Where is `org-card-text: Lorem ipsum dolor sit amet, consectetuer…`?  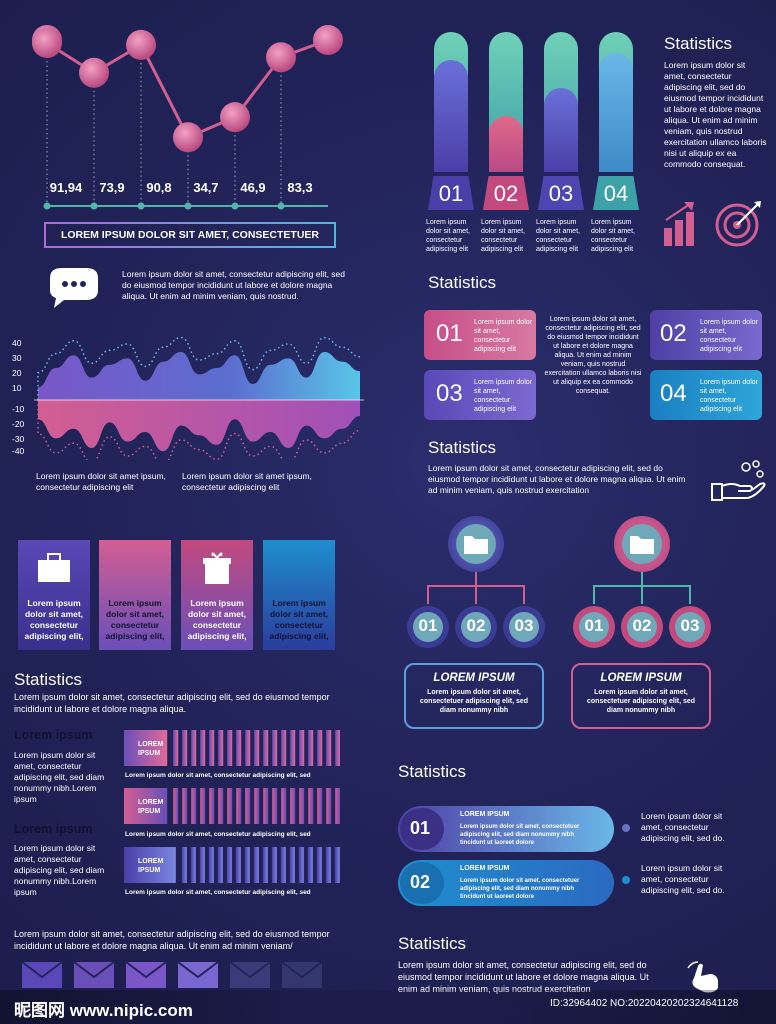 org-card-text: Lorem ipsum dolor sit amet, consectetuer… is located at coordinates (474, 701).